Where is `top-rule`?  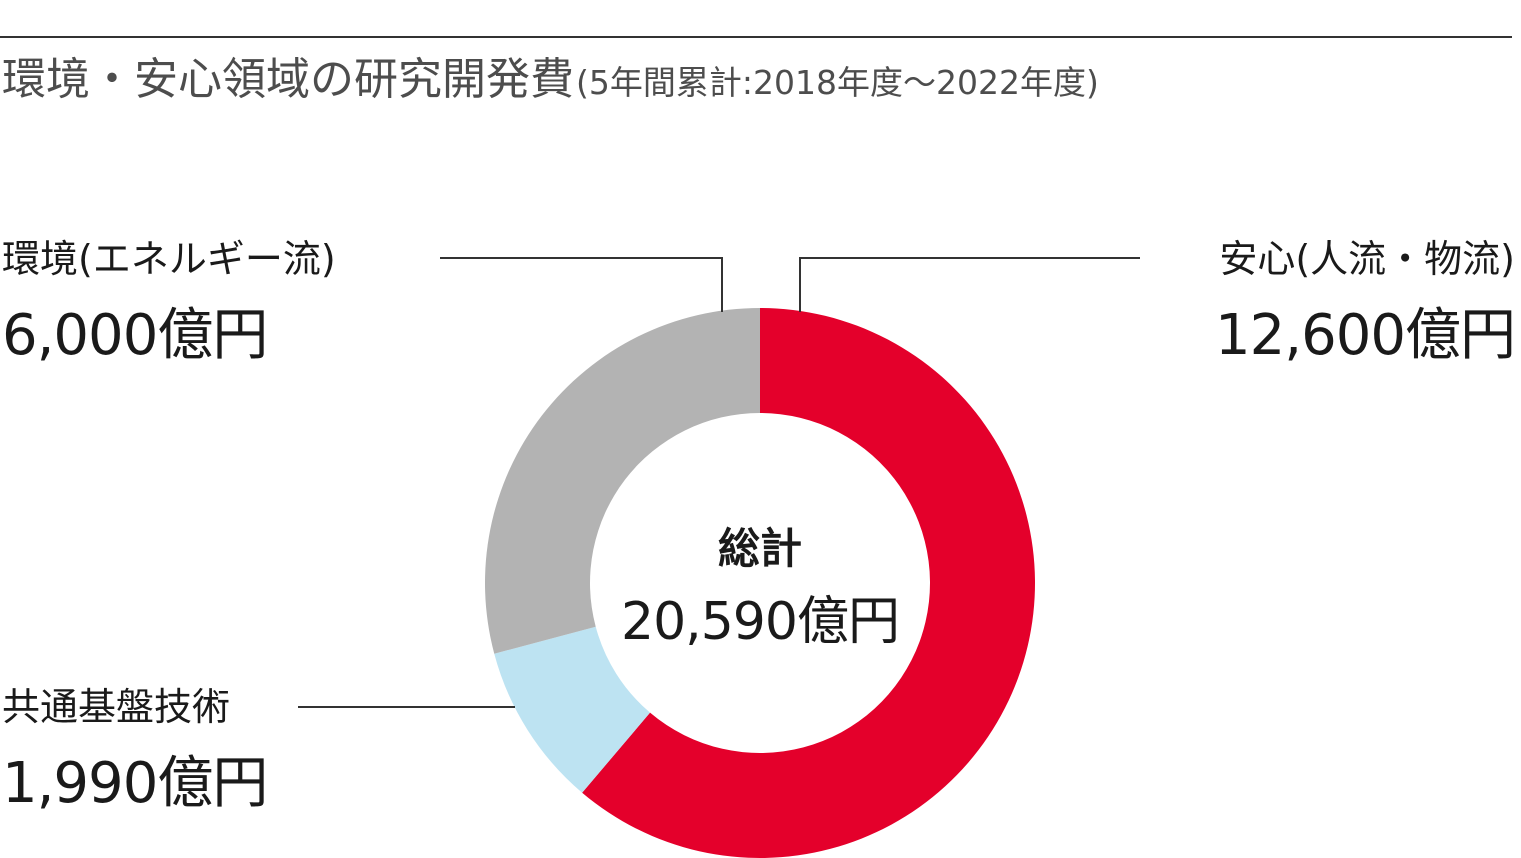
top-rule is located at coordinates (756, 37).